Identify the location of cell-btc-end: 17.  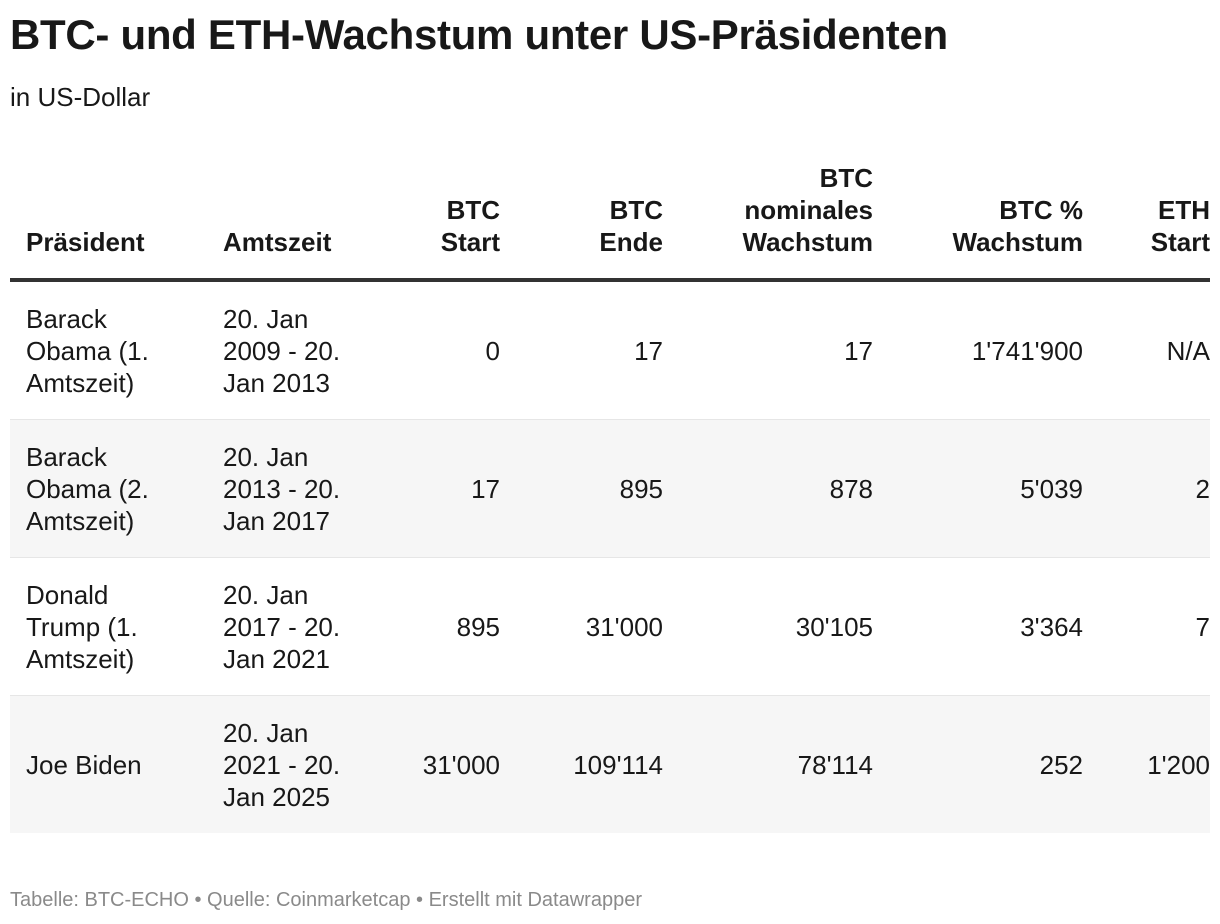
(581, 350).